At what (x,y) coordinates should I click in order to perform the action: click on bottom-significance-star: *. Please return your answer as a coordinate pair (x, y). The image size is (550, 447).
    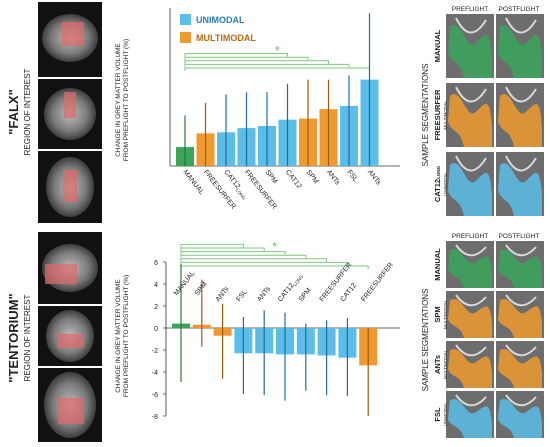
    Looking at the image, I should click on (274, 246).